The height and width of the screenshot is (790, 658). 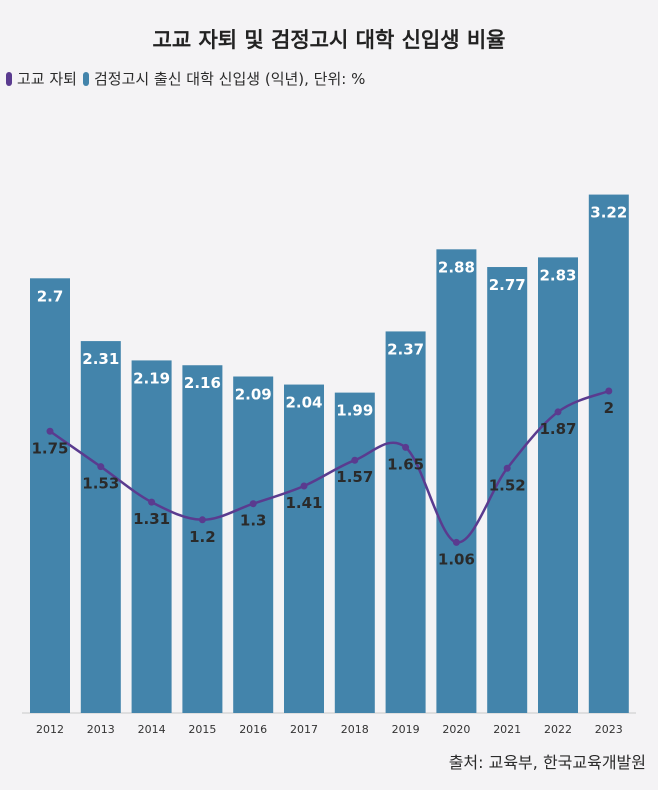 What do you see at coordinates (50, 729) in the screenshot?
I see `x-tick-label-2012: 2012` at bounding box center [50, 729].